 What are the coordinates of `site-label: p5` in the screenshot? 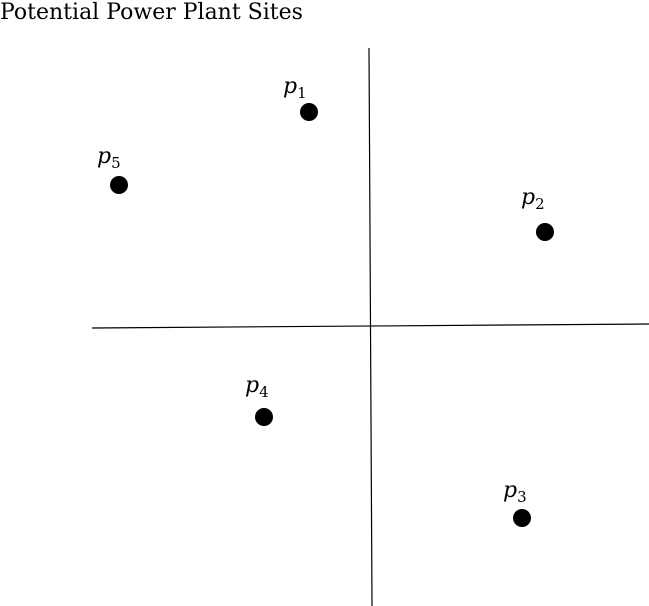 It's located at (109, 158).